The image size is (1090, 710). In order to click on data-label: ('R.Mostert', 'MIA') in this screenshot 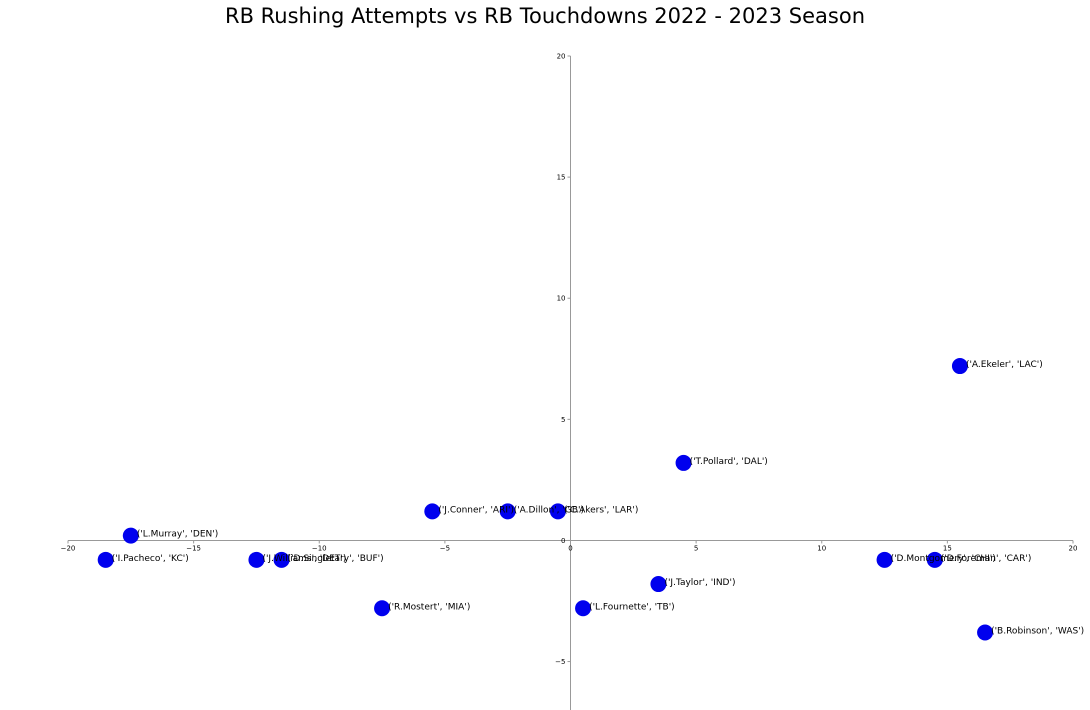, I will do `click(429, 607)`.